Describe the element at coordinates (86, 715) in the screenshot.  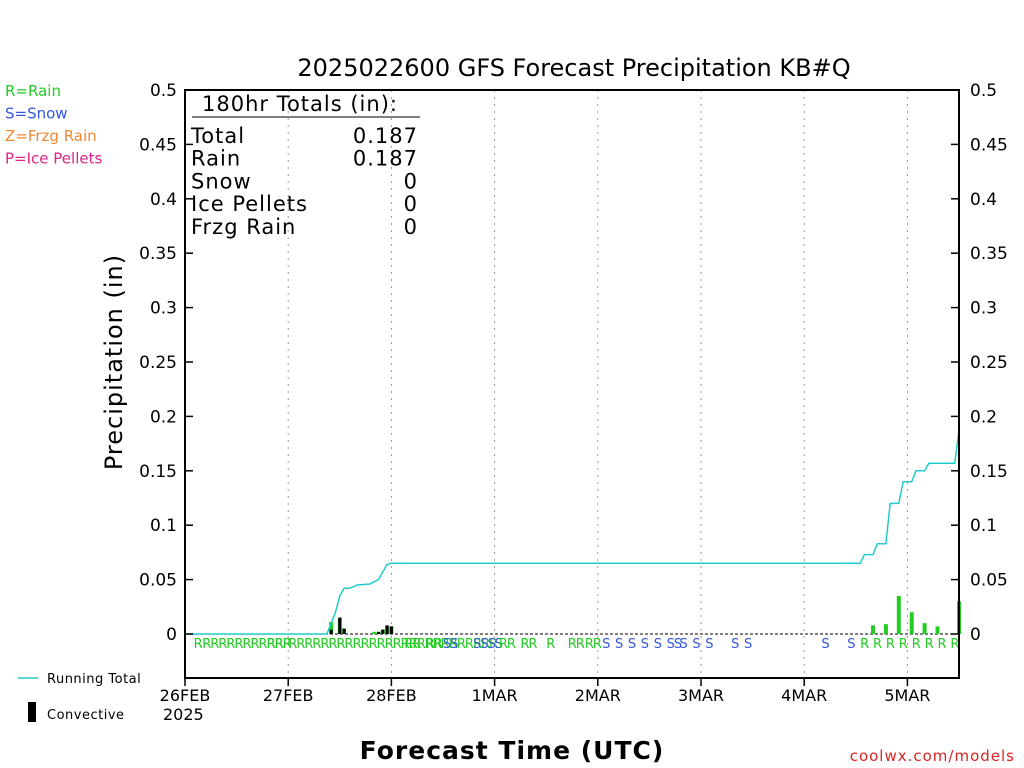
I see `legend-label-convective: Convective` at that location.